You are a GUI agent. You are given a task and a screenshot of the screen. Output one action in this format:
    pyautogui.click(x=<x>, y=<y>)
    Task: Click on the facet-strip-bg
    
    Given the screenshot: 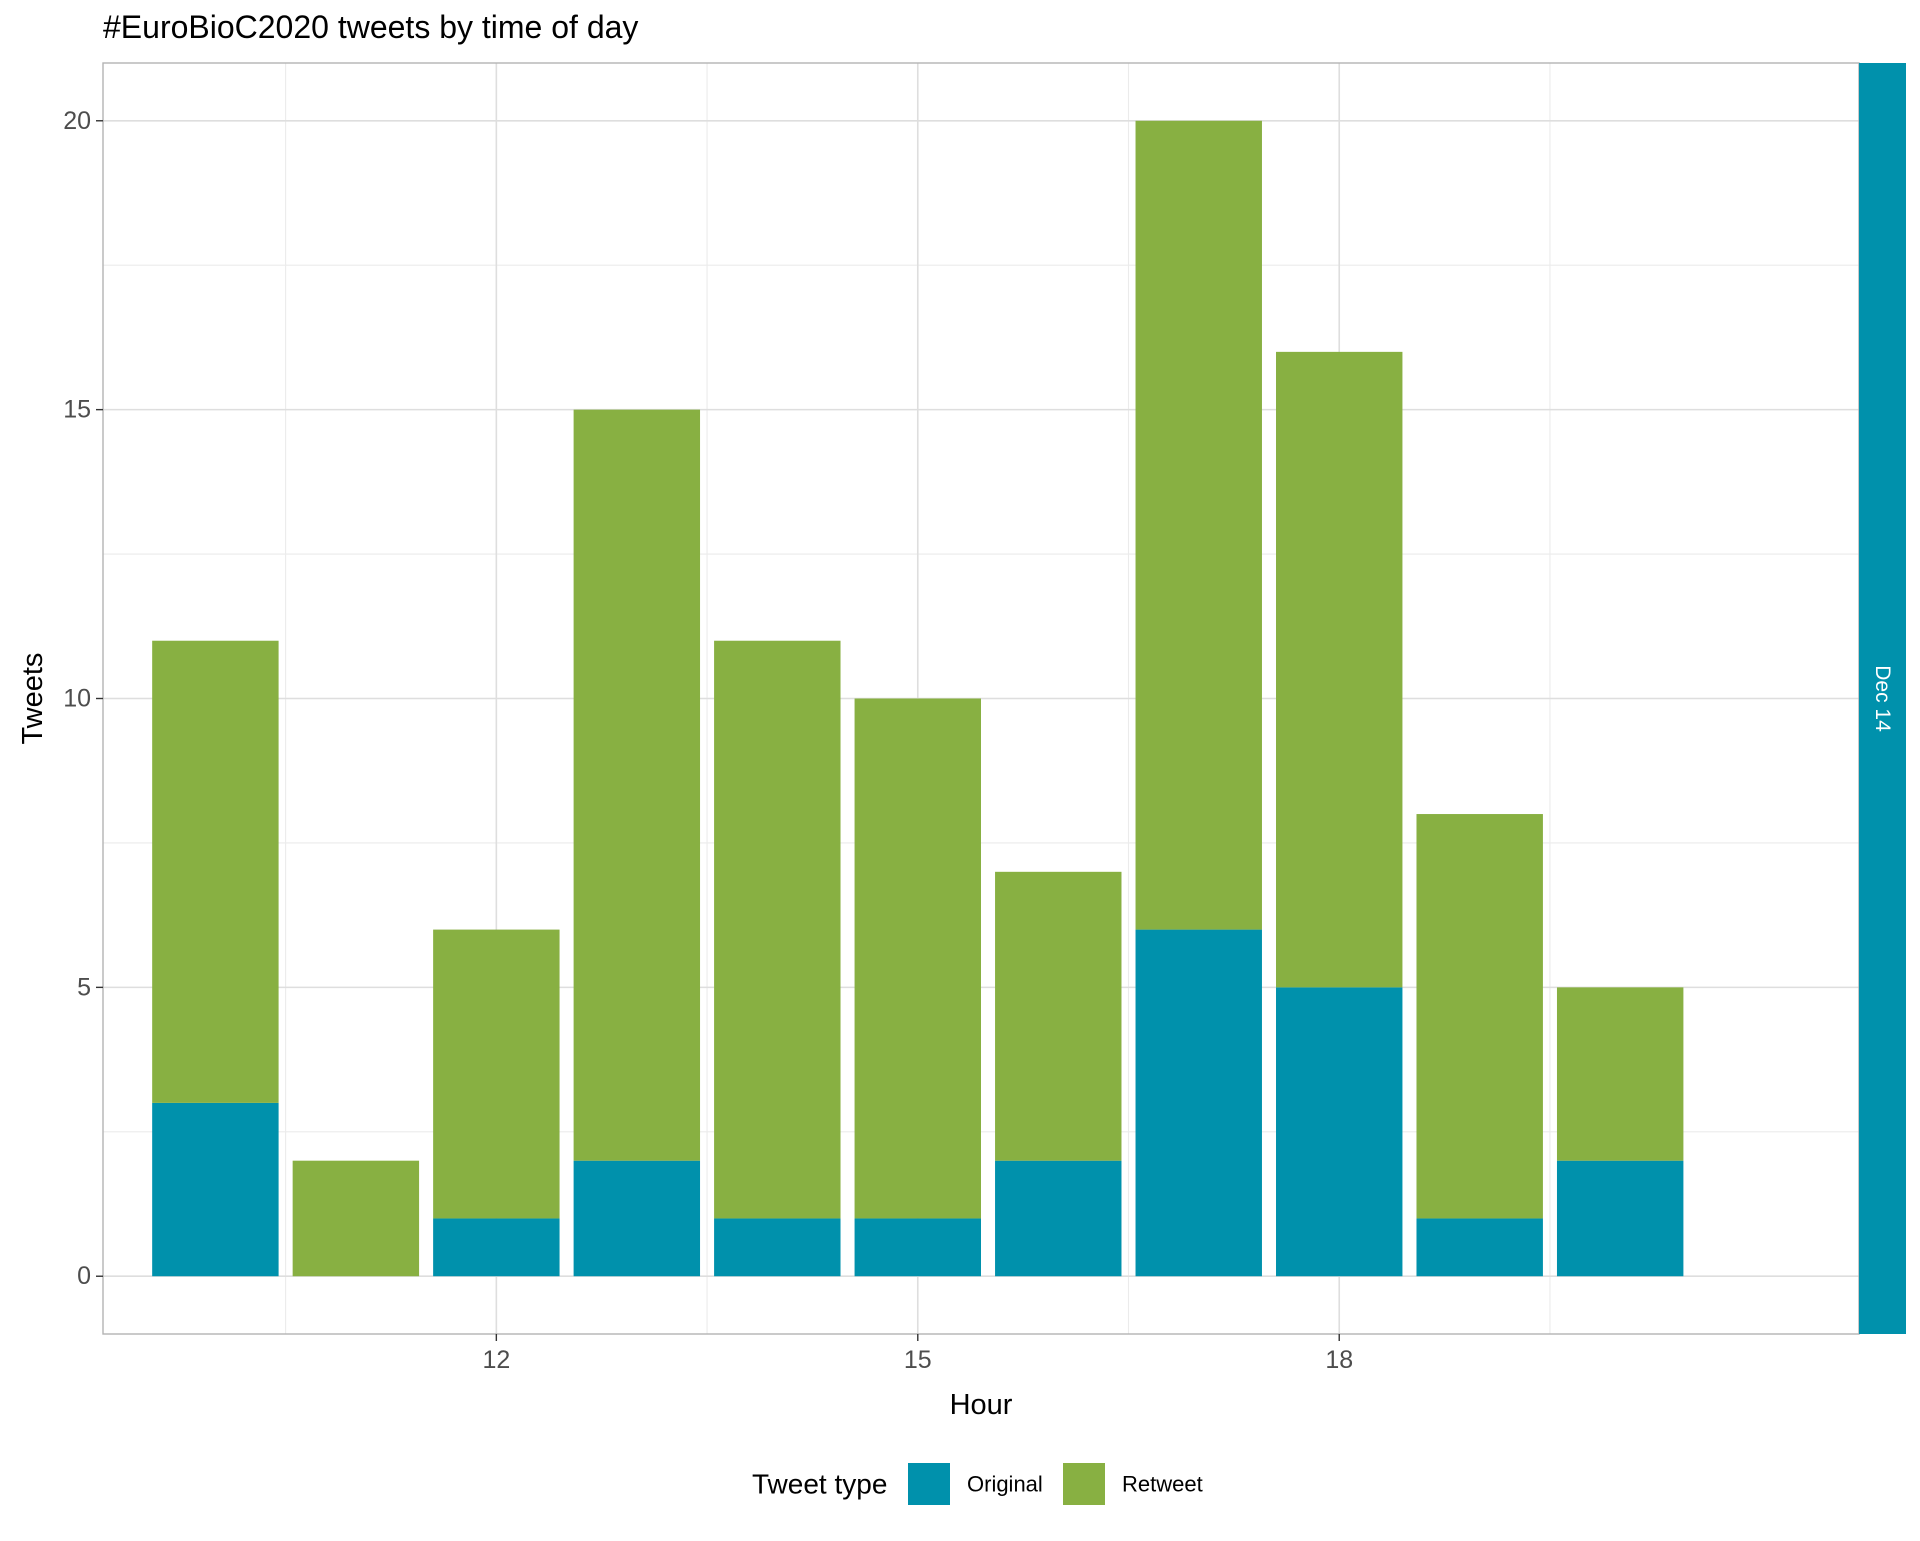 What is the action you would take?
    pyautogui.click(x=1882, y=698)
    